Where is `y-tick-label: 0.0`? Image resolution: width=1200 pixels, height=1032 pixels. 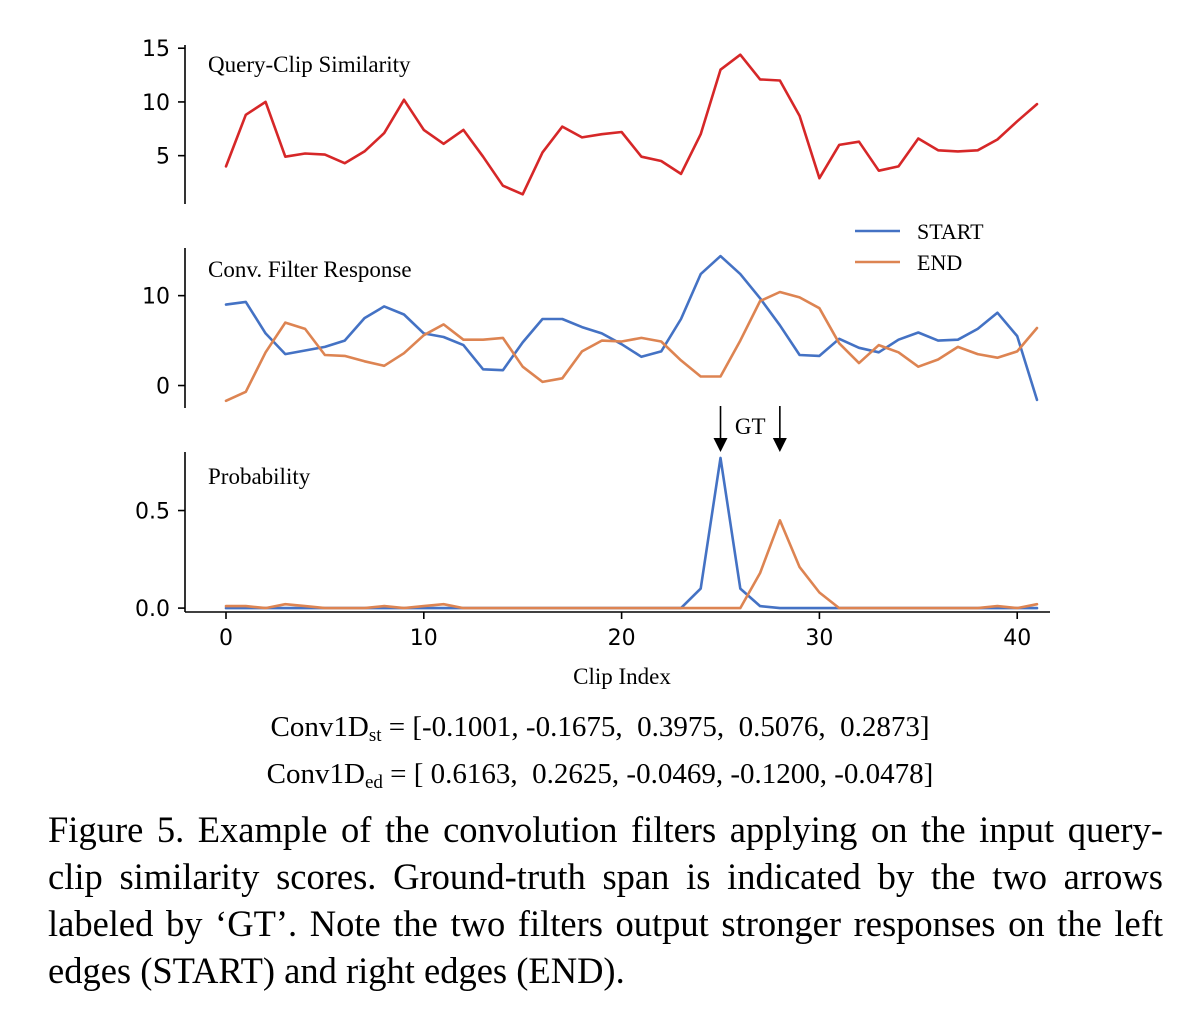
y-tick-label: 0.0 is located at coordinates (152, 609).